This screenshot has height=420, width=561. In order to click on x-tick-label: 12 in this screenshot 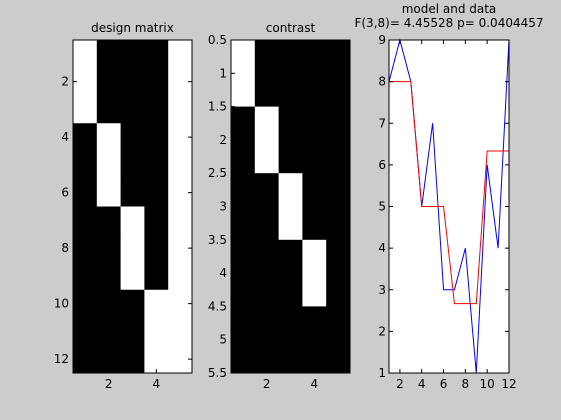, I will do `click(508, 384)`.